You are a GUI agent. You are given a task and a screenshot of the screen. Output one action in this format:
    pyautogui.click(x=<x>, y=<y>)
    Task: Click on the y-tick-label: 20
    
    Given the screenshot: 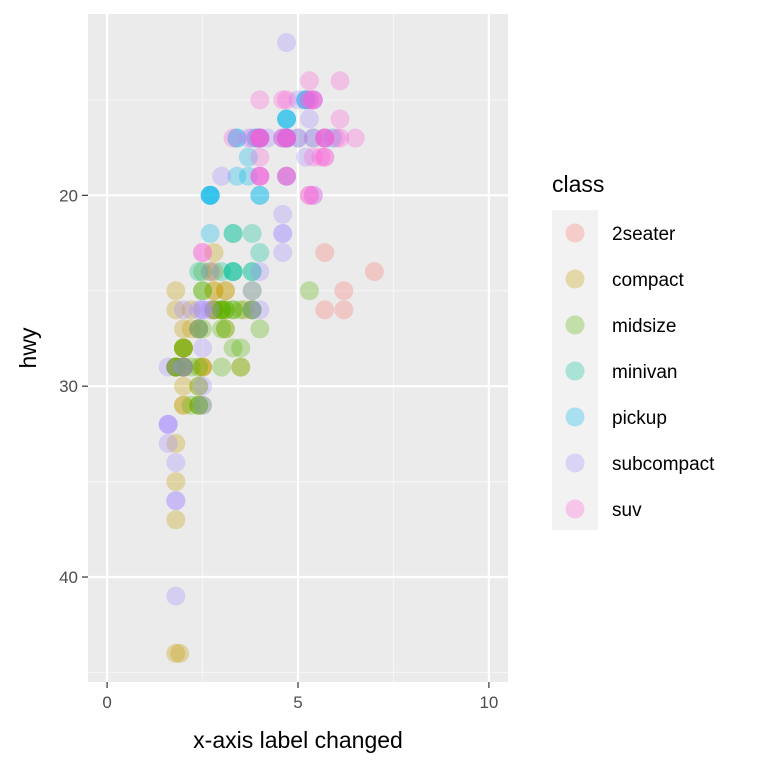 What is the action you would take?
    pyautogui.click(x=68, y=195)
    